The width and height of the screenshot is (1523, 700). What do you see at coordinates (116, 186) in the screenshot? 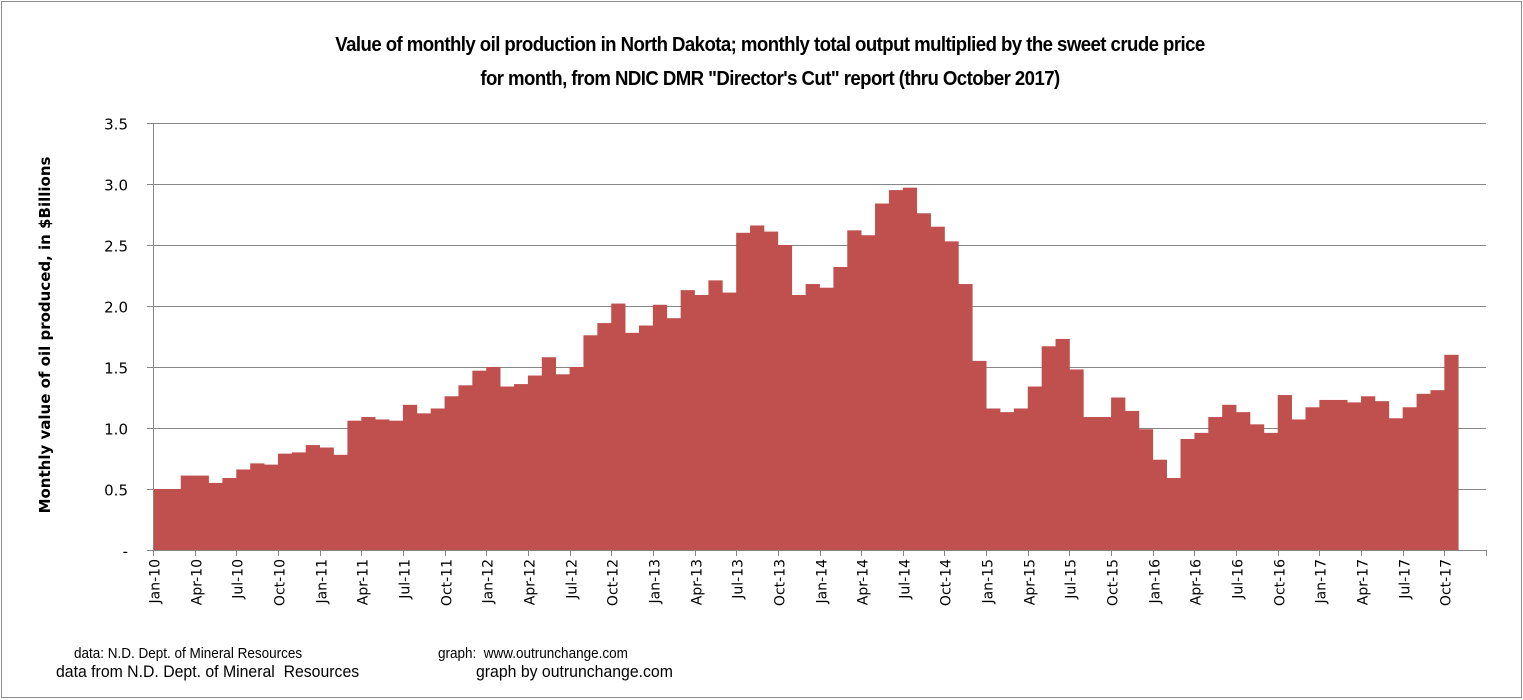
I see `y-tick-label: 3.0` at bounding box center [116, 186].